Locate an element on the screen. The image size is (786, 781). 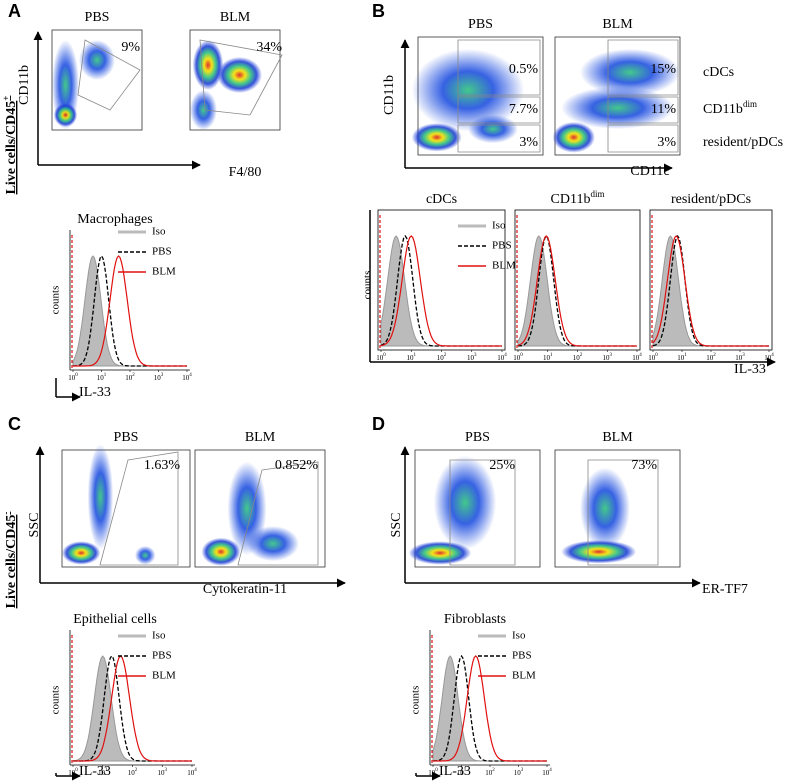
gate-percent: 0.852% is located at coordinates (297, 465).